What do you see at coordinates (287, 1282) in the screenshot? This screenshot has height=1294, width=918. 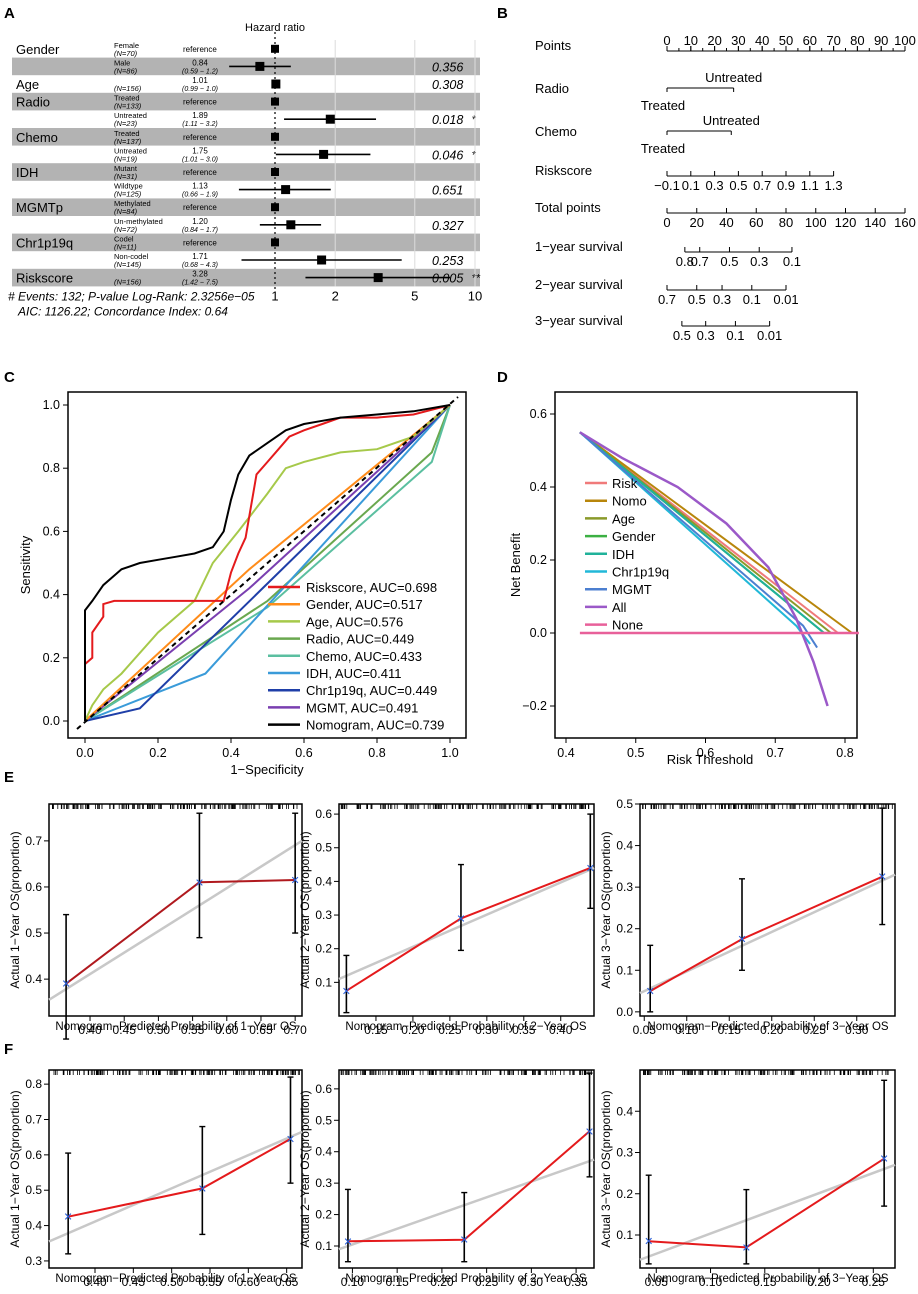 I see `calibration-x-tick-label: 0.65` at bounding box center [287, 1282].